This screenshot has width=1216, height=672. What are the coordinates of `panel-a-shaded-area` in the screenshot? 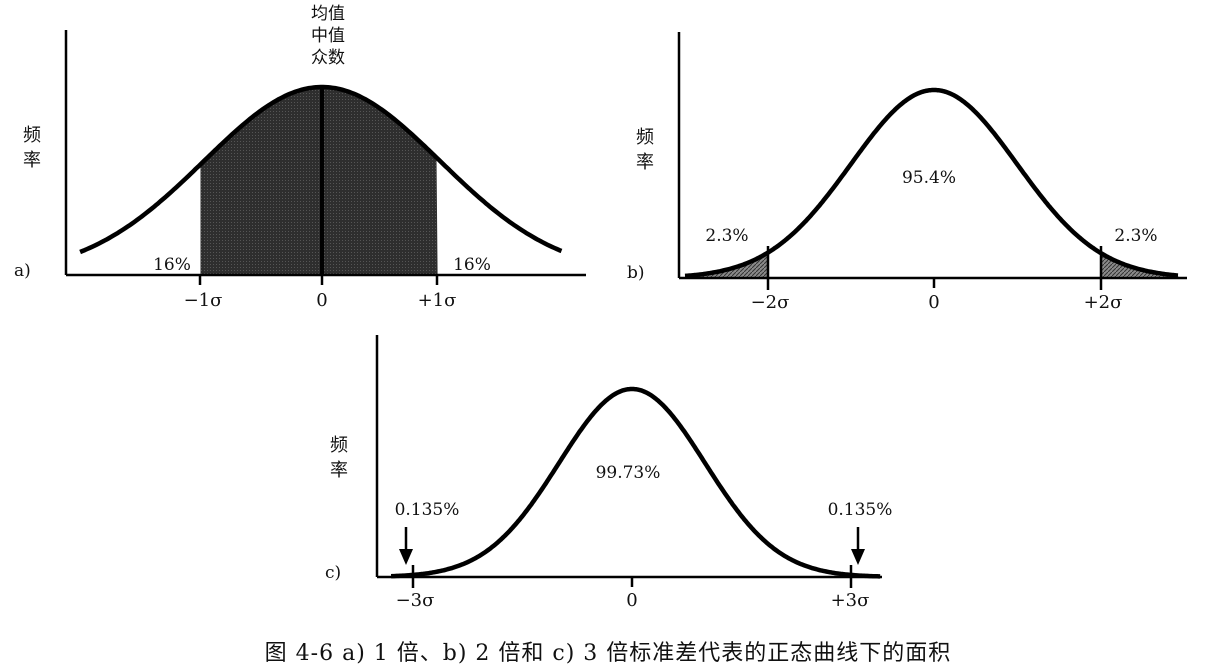 It's located at (319, 181).